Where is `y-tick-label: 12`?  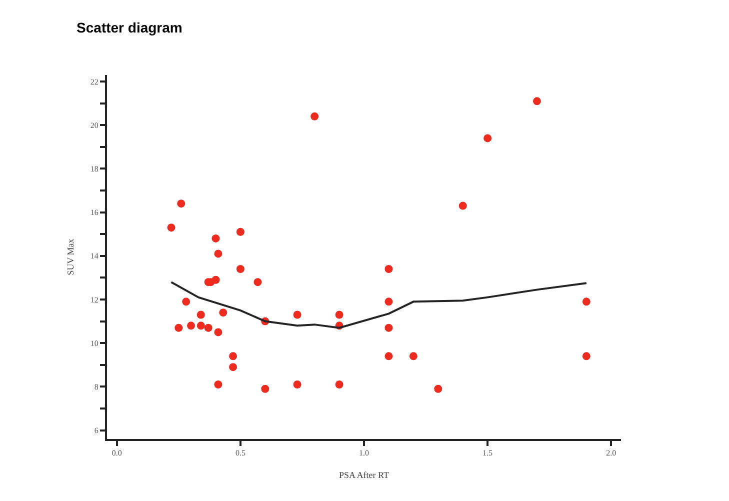
y-tick-label: 12 is located at coordinates (94, 299).